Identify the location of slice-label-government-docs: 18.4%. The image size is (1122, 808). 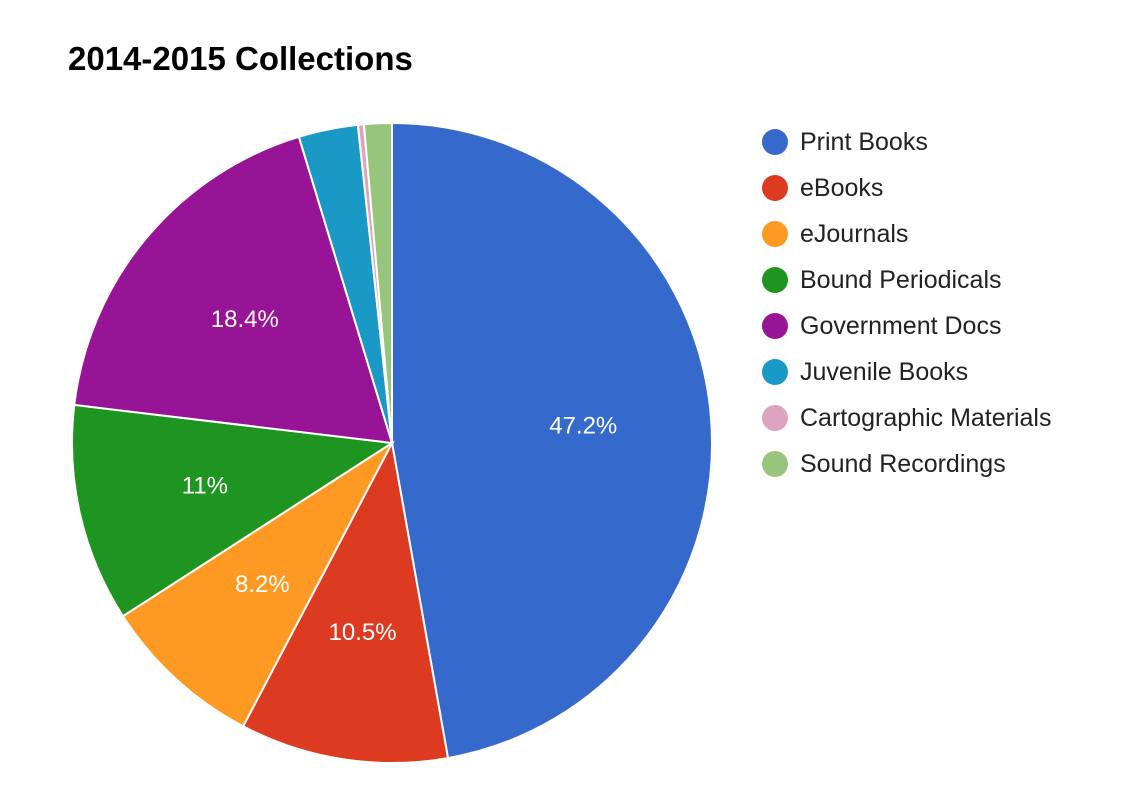
(245, 319).